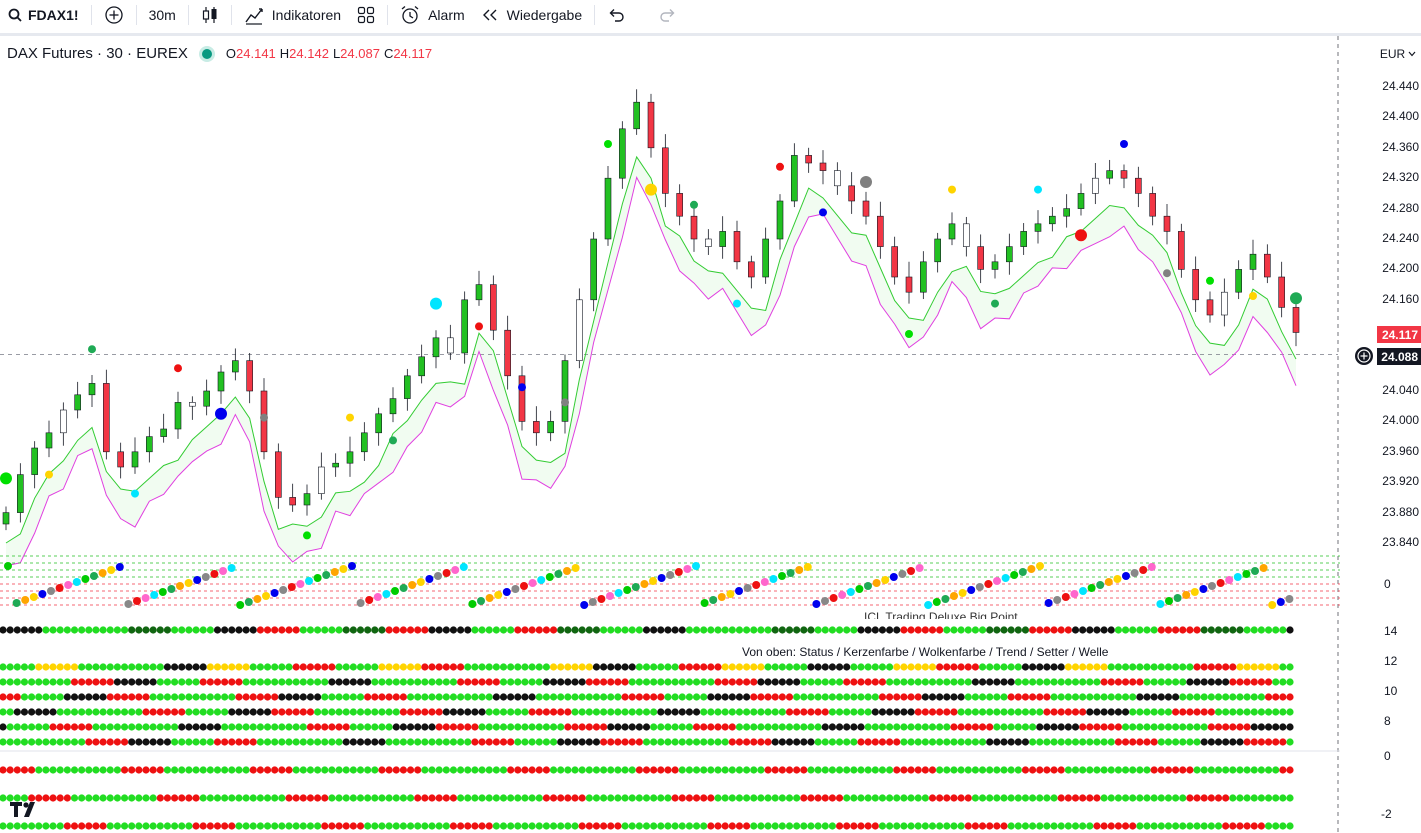 This screenshot has height=833, width=1421. Describe the element at coordinates (1364, 356) in the screenshot. I see `add-alert-crosshair-button` at that location.